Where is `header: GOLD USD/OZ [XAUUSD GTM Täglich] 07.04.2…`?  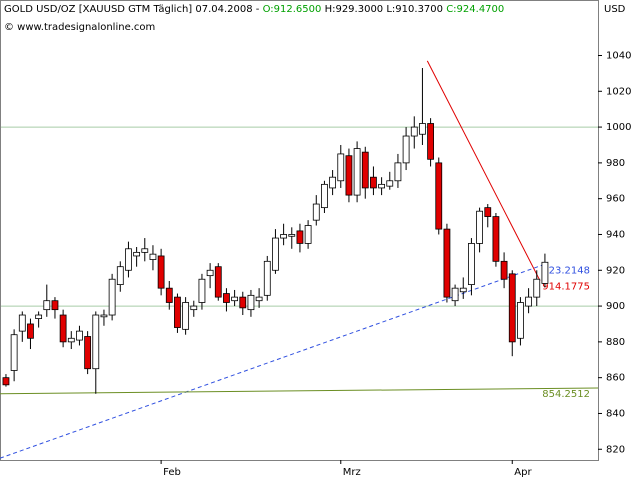 header: GOLD USD/OZ [XAUUSD GTM Täglich] 07.04.2… is located at coordinates (254, 9).